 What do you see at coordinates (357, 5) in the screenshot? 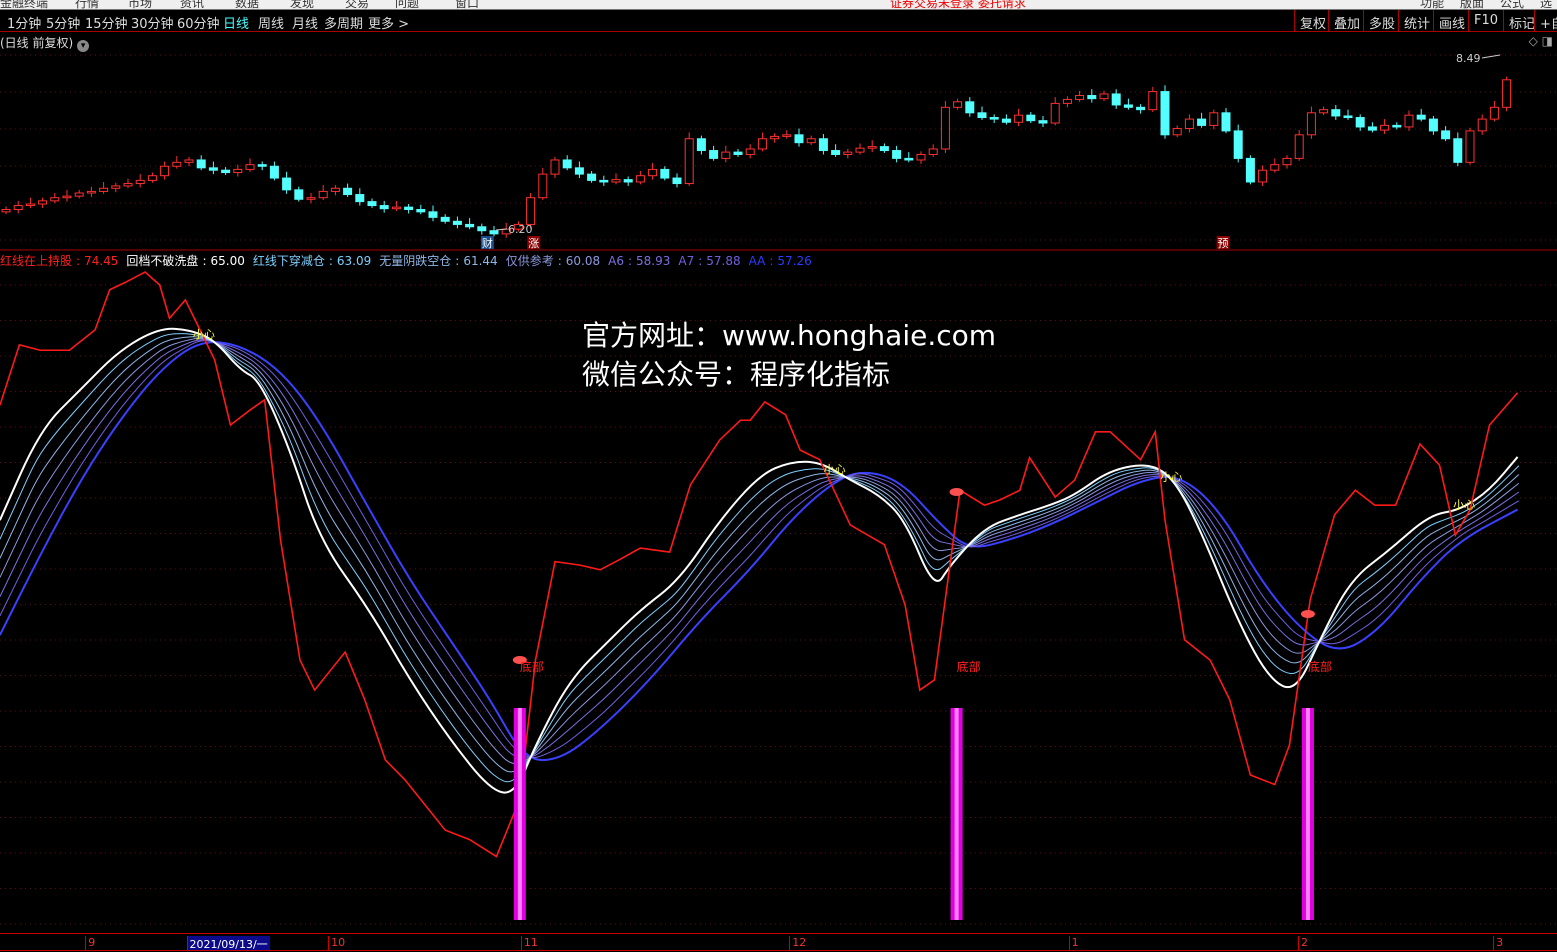
I see `menu-item: 交易` at bounding box center [357, 5].